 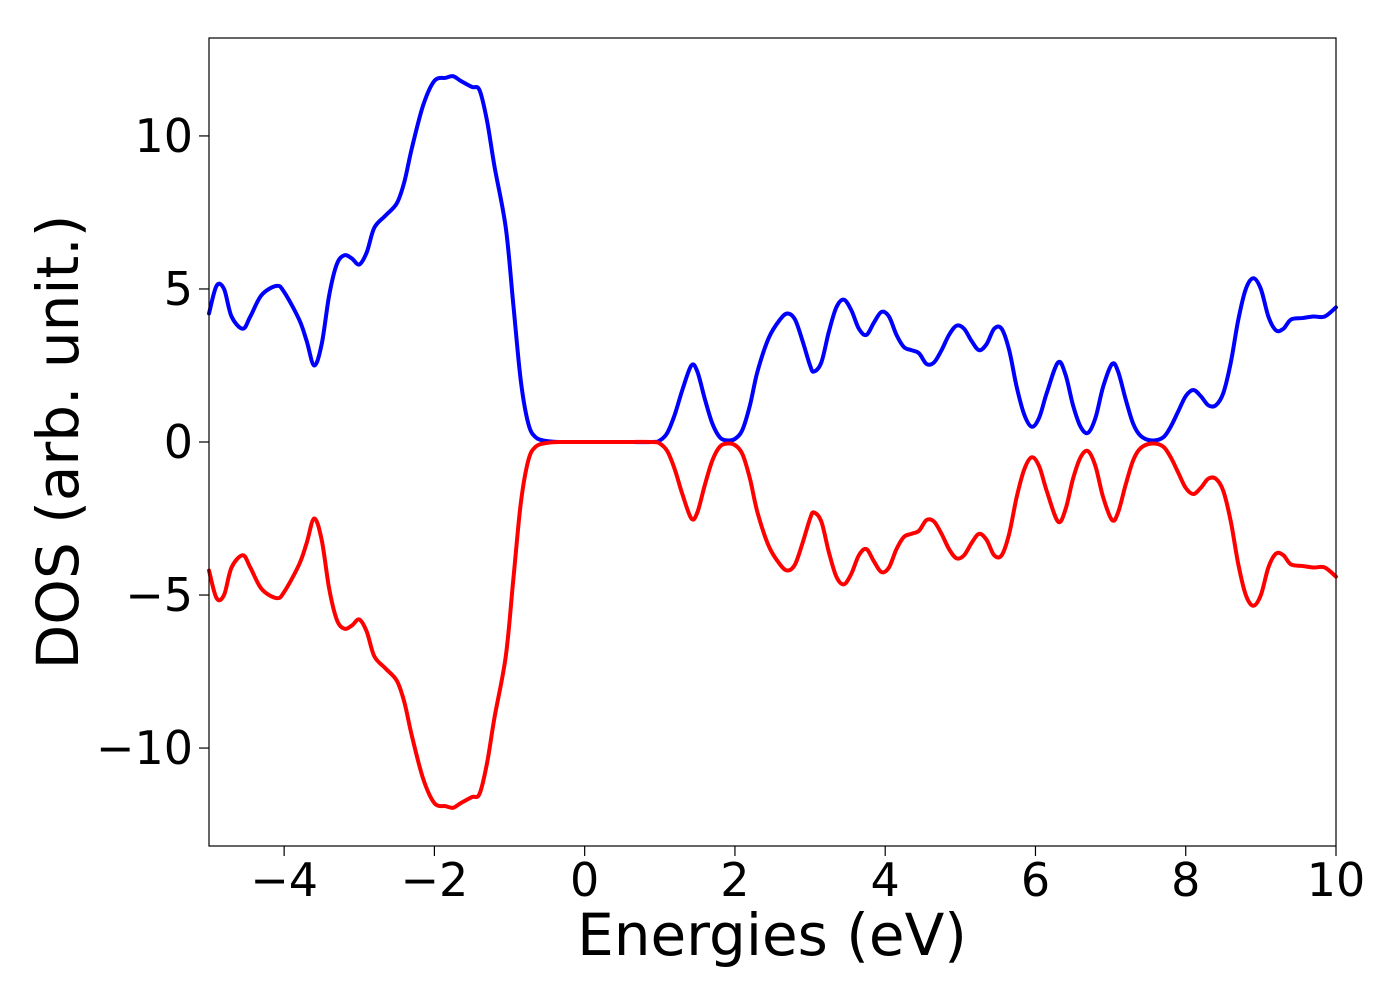 I want to click on x-tick-label: −4, so click(x=284, y=880).